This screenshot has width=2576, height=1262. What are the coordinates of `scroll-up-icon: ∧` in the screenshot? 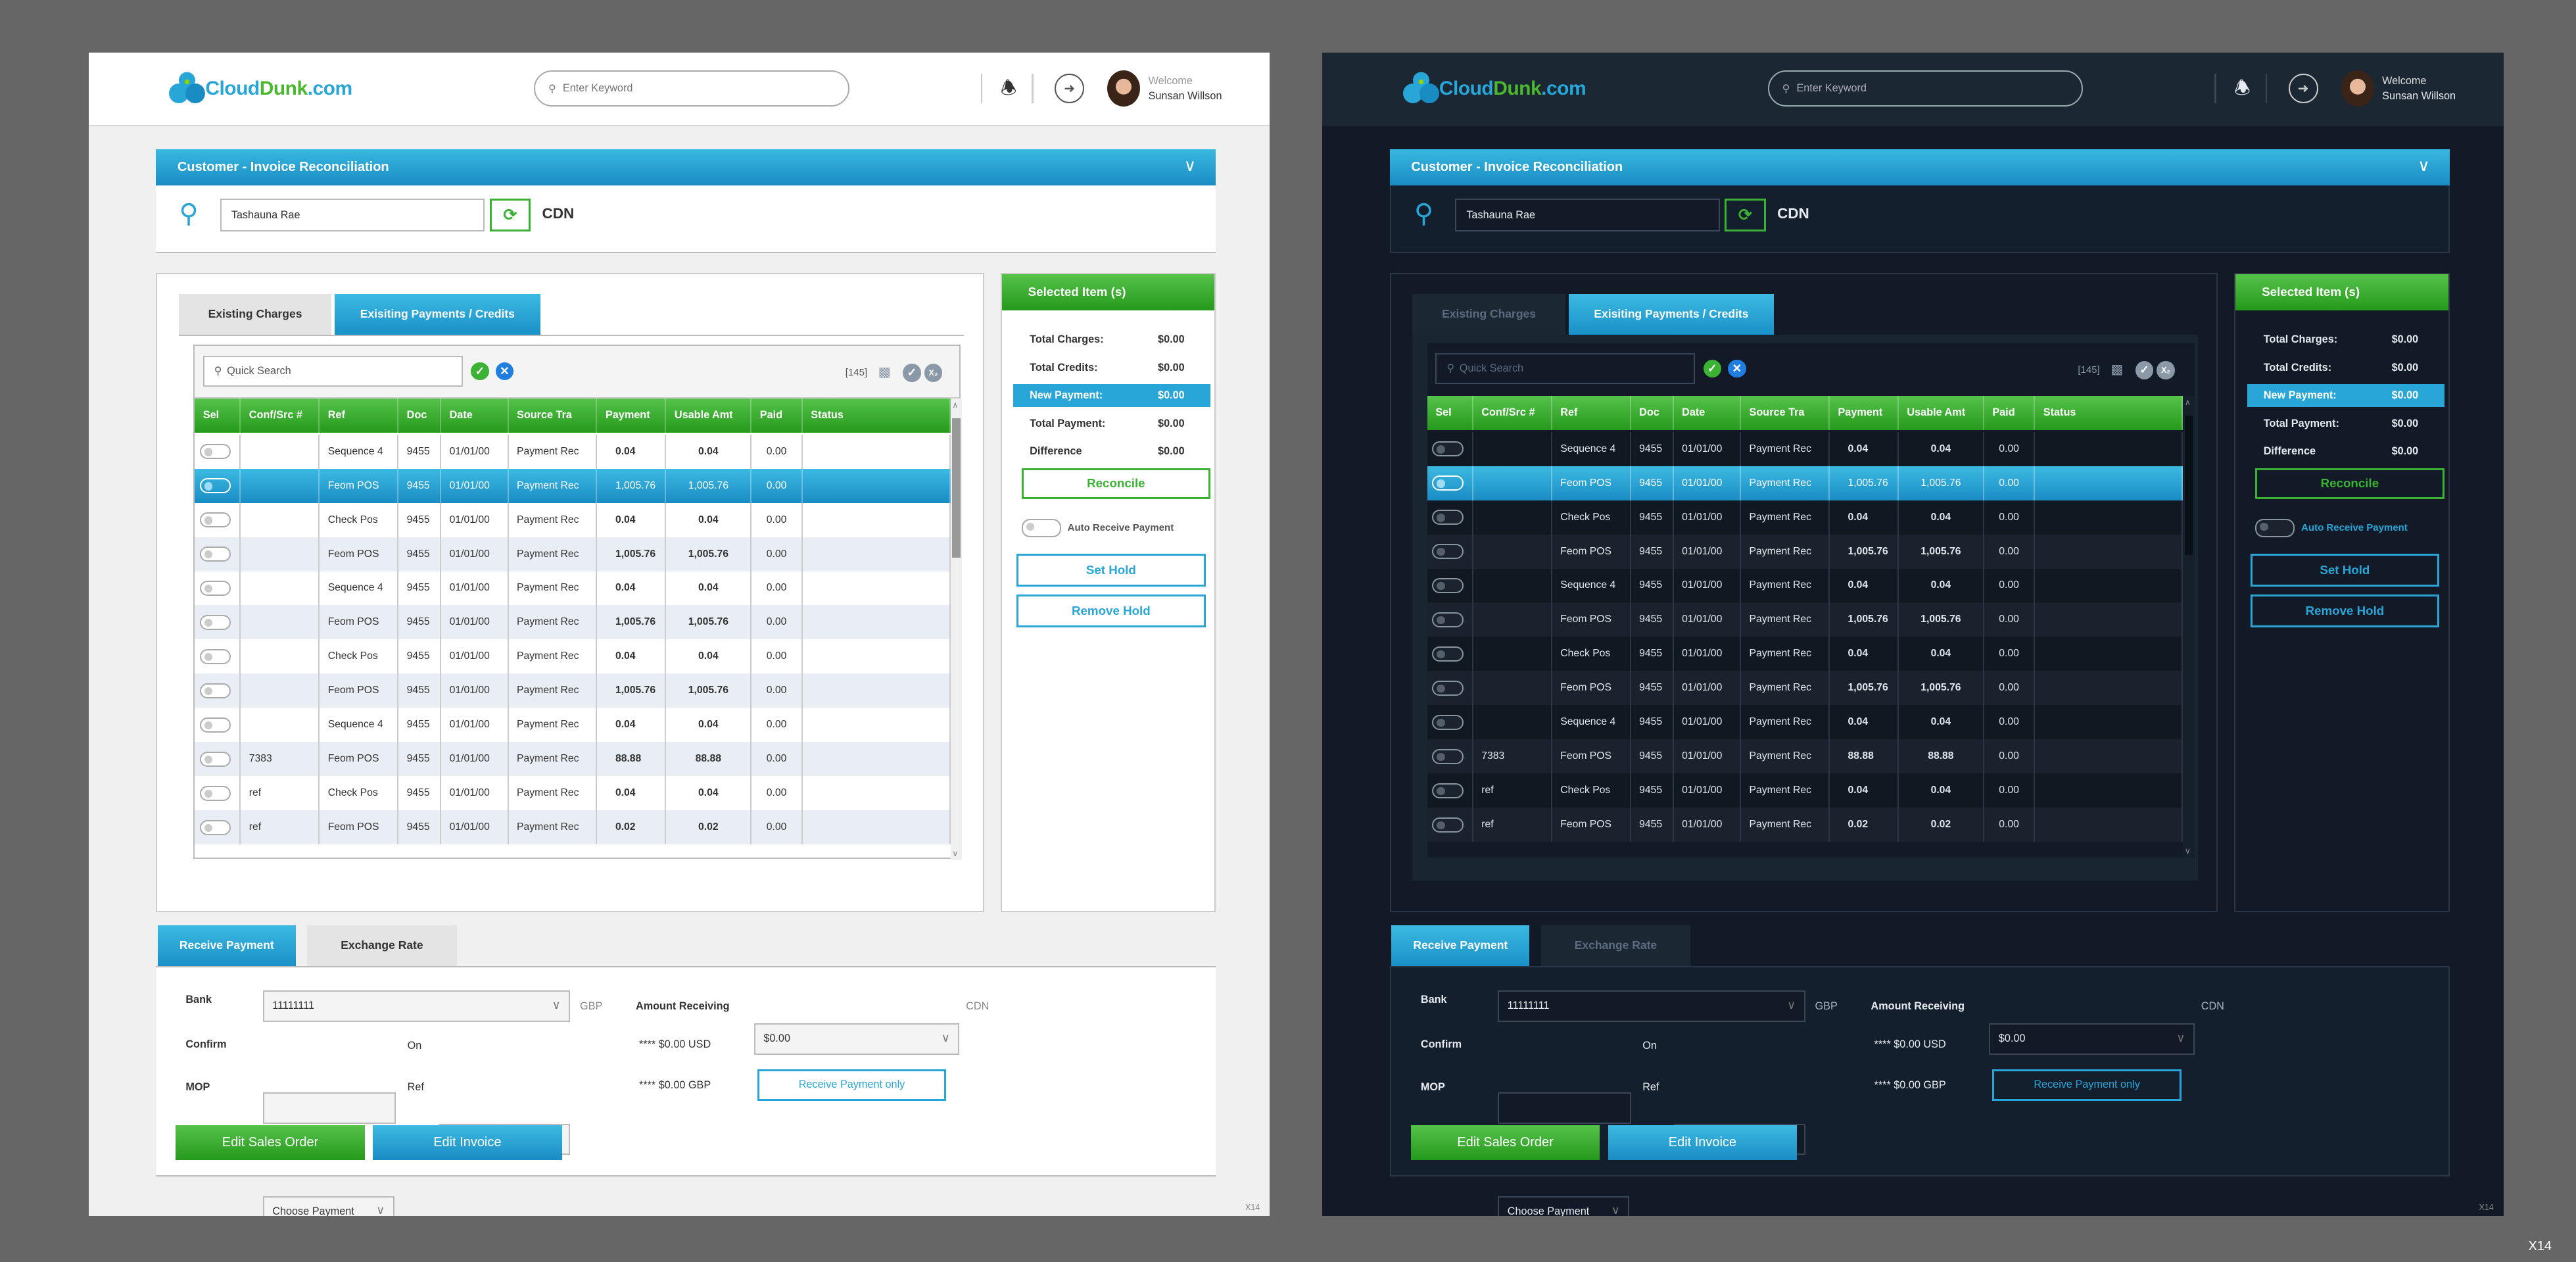 It's located at (2188, 403).